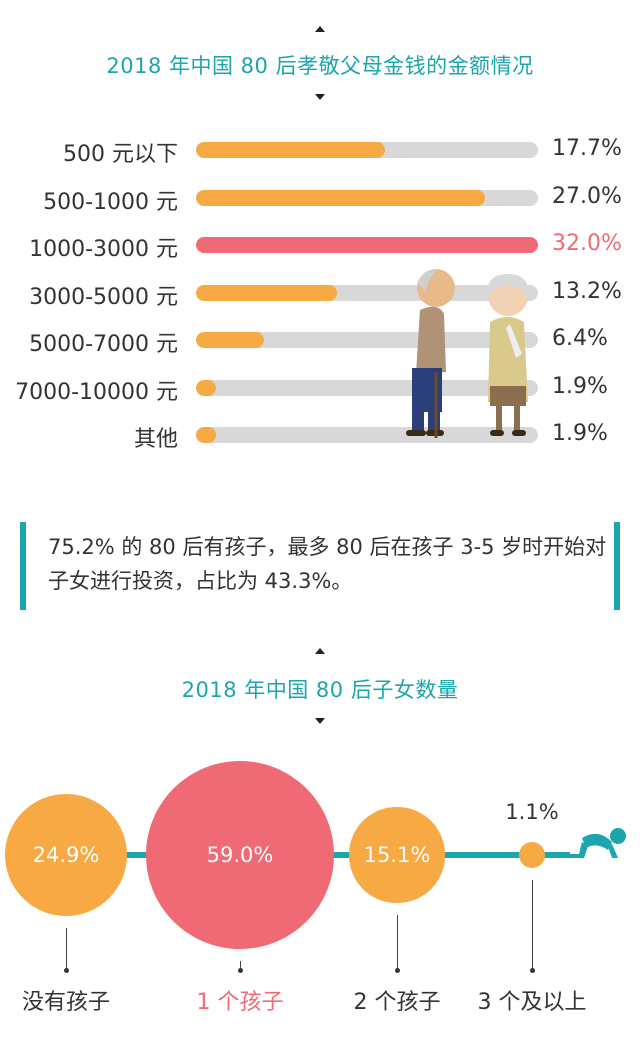  I want to click on bar-value-label: 27.0%, so click(587, 196).